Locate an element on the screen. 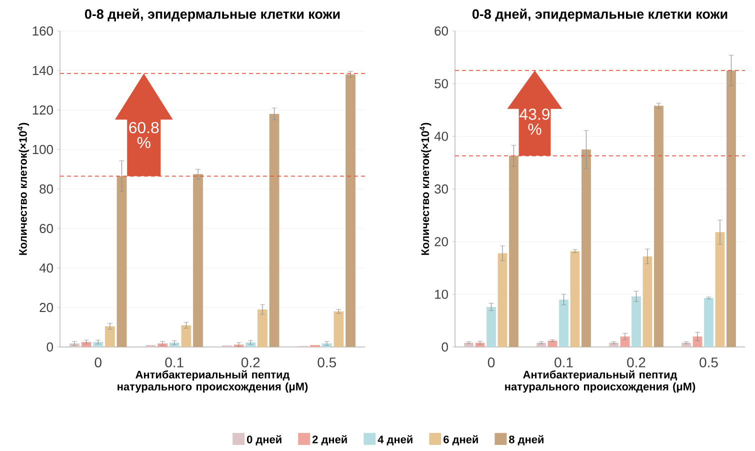 Image resolution: width=755 pixels, height=451 pixels. y-tick-label: 10 is located at coordinates (441, 294).